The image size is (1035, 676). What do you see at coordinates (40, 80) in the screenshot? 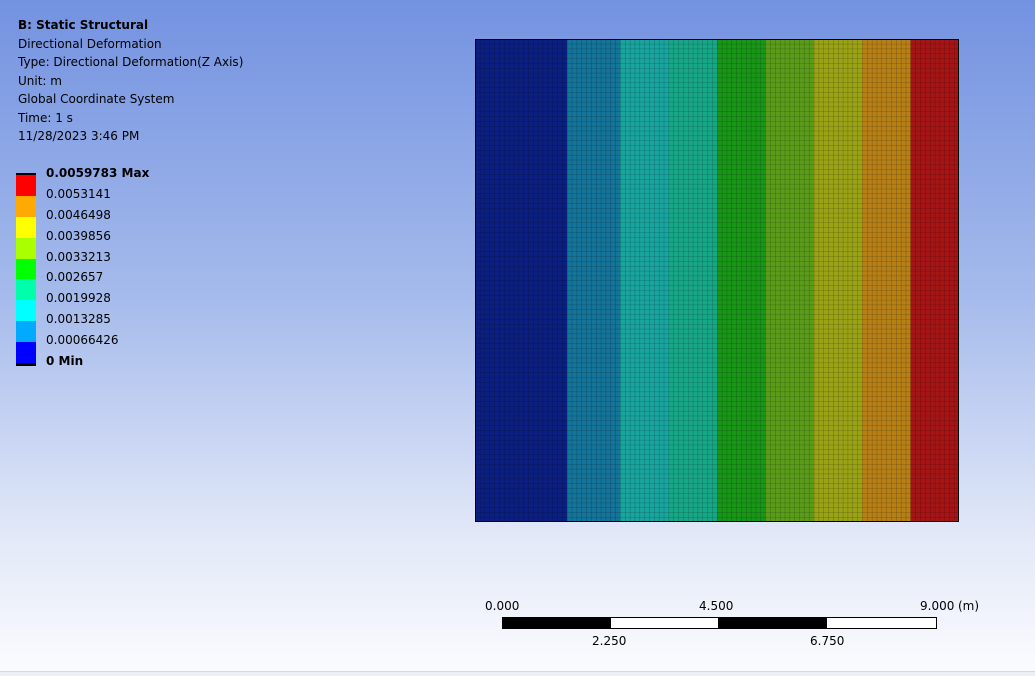
I see `result-unit: Unit: m` at bounding box center [40, 80].